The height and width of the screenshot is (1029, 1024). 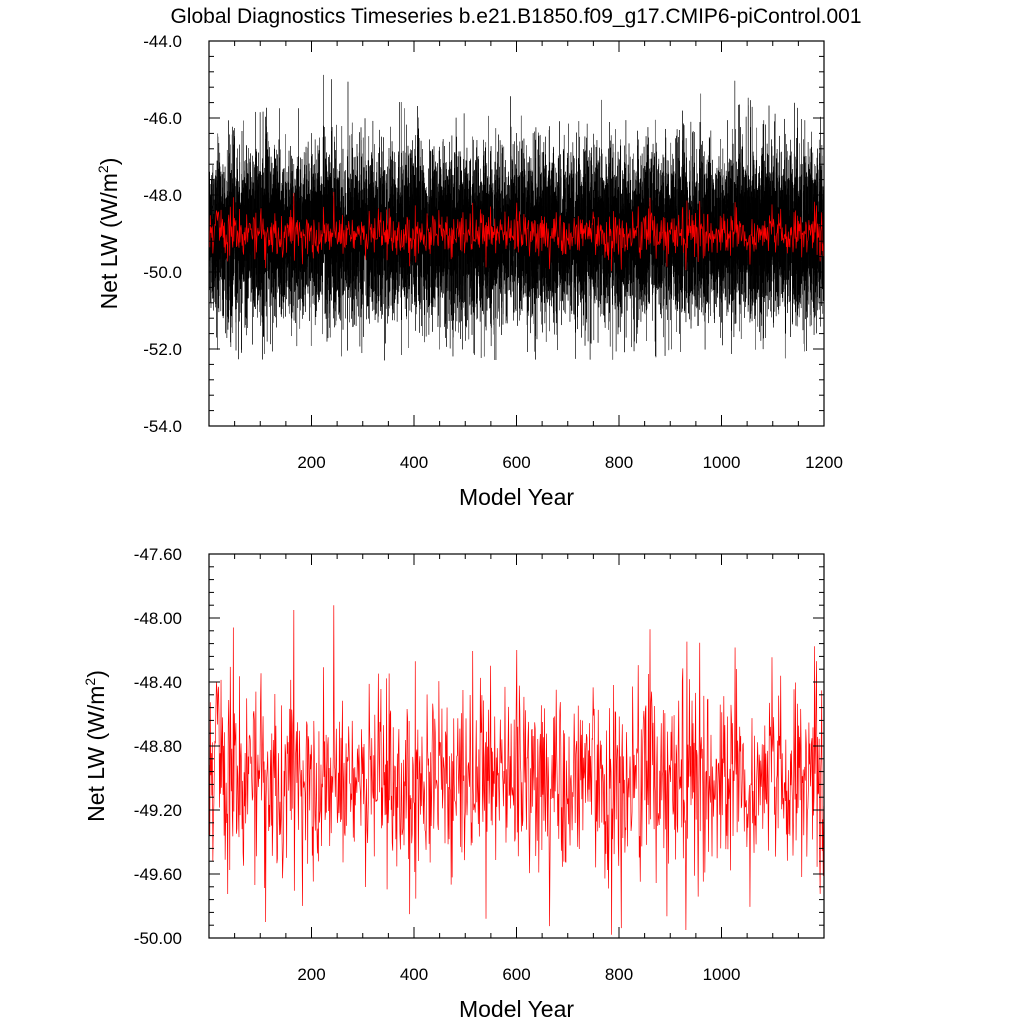 I want to click on y-tick-label: -47.60, so click(x=158, y=554).